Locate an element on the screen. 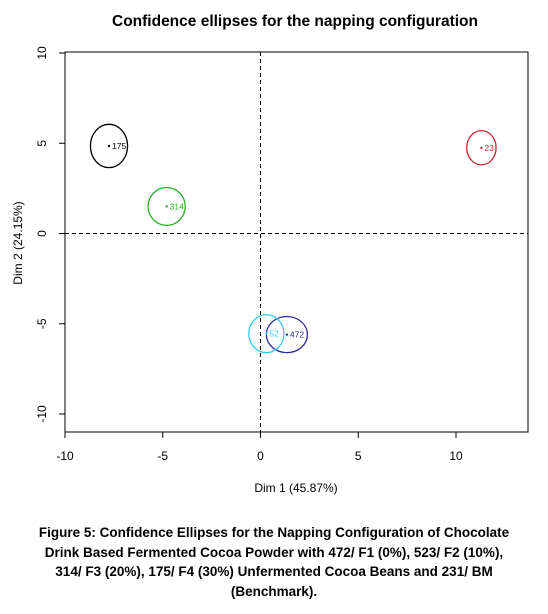 The height and width of the screenshot is (614, 548). y-axis: -10 -5 0 5 10 is located at coordinates (50, 234).